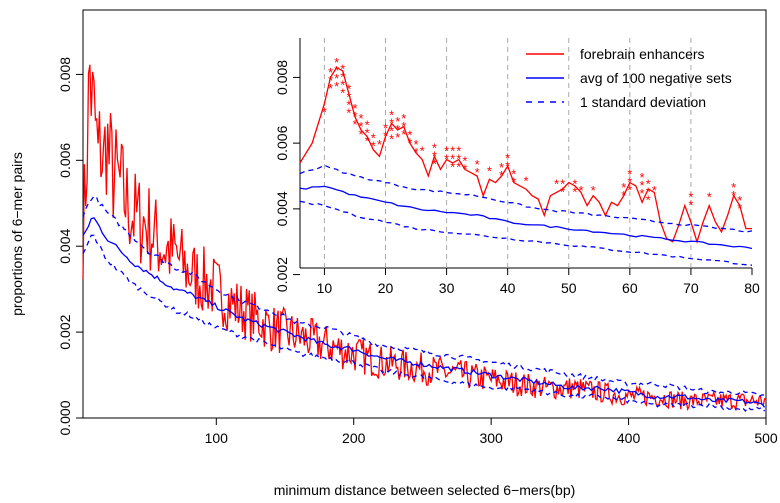 The image size is (780, 503). What do you see at coordinates (642, 54) in the screenshot?
I see `legend-label: forebrain enhancers` at bounding box center [642, 54].